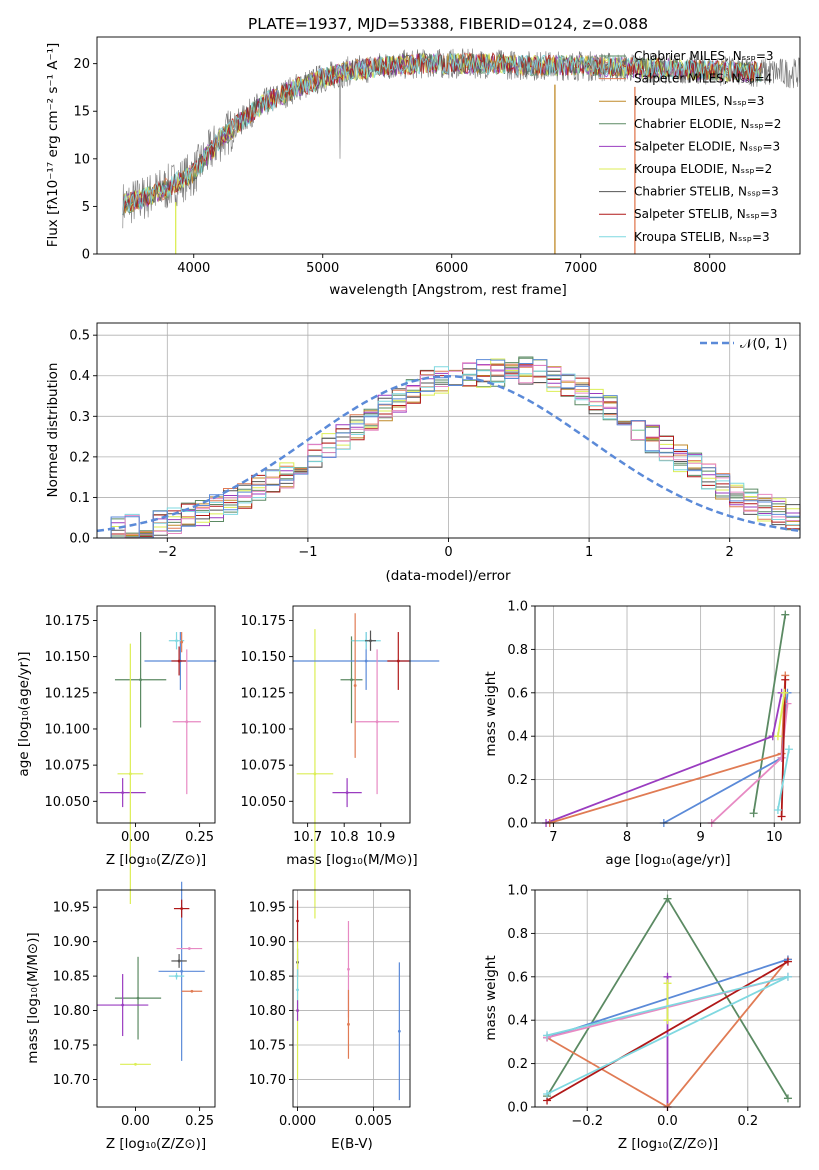 The width and height of the screenshot is (819, 1170). What do you see at coordinates (700, 837) in the screenshot?
I see `x-tick-label: 9` at bounding box center [700, 837].